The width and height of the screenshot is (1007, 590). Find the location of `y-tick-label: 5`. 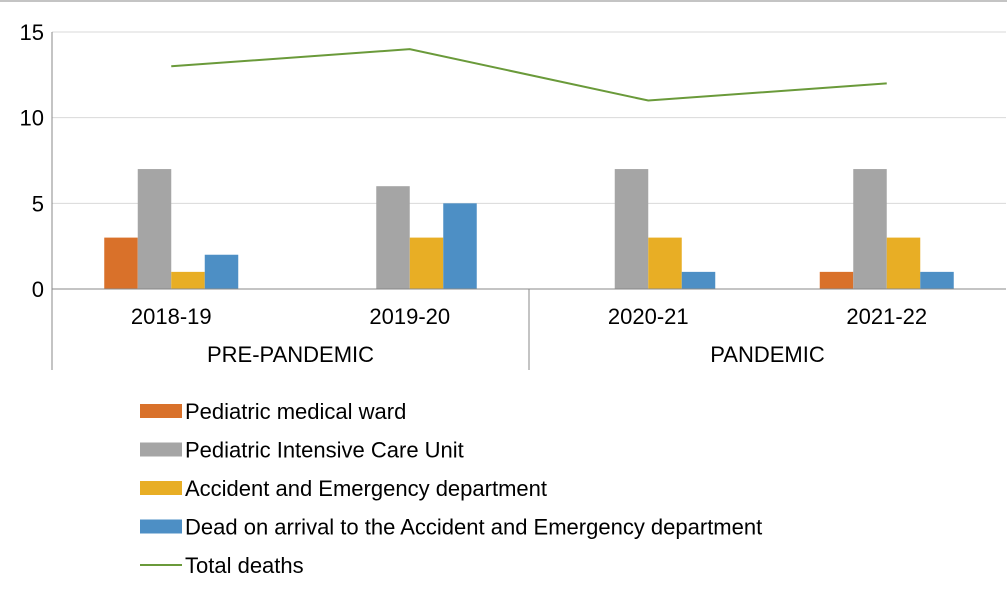

y-tick-label: 5 is located at coordinates (38, 203).